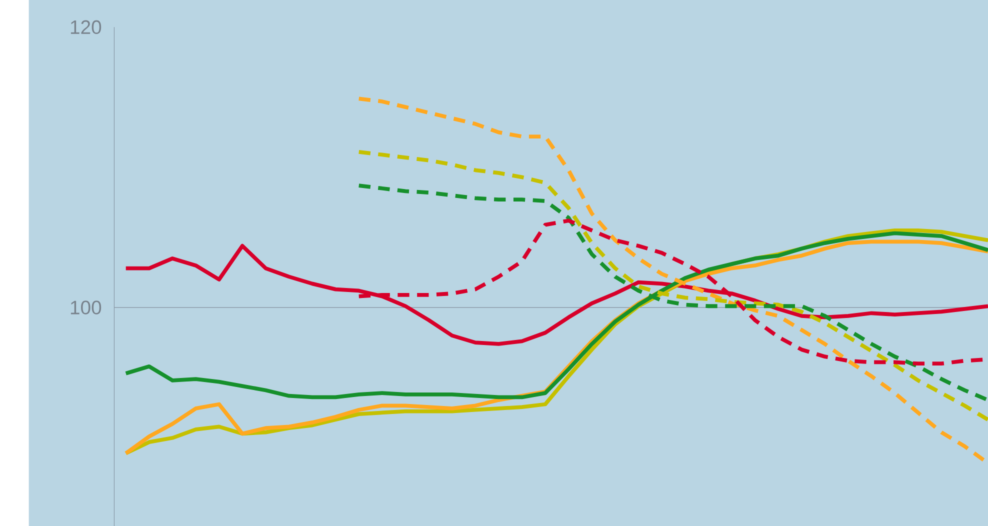  I want to click on y-tick-label: 100, so click(86, 307).